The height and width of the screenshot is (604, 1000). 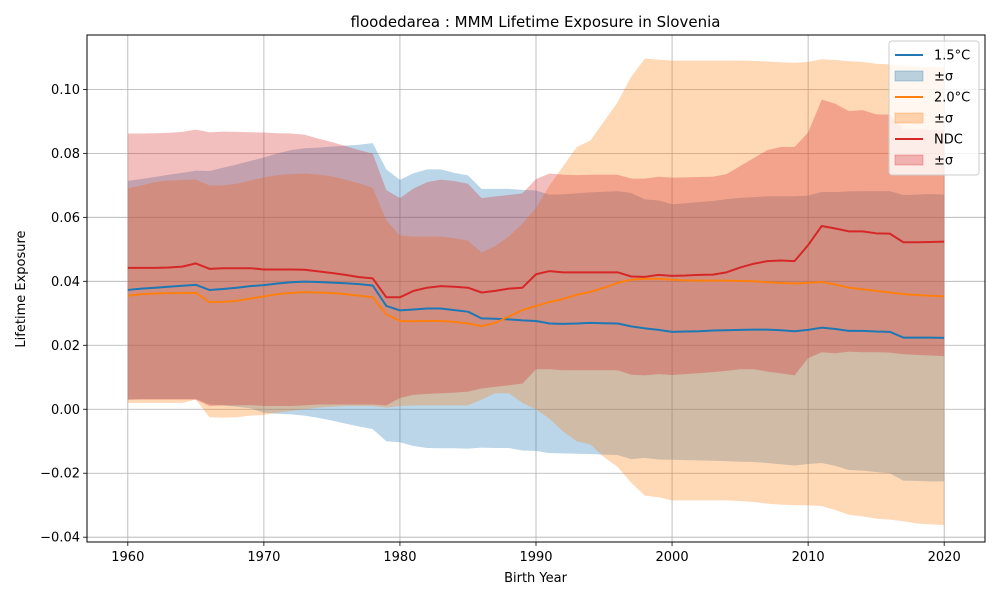 What do you see at coordinates (535, 557) in the screenshot?
I see `x-tick-label: 1990` at bounding box center [535, 557].